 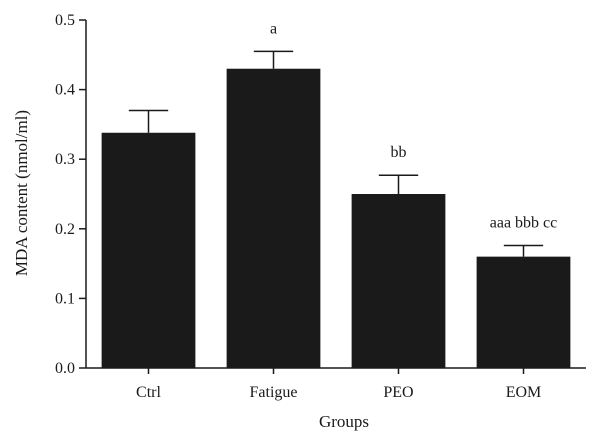 What do you see at coordinates (399, 152) in the screenshot?
I see `significance-label: bb` at bounding box center [399, 152].